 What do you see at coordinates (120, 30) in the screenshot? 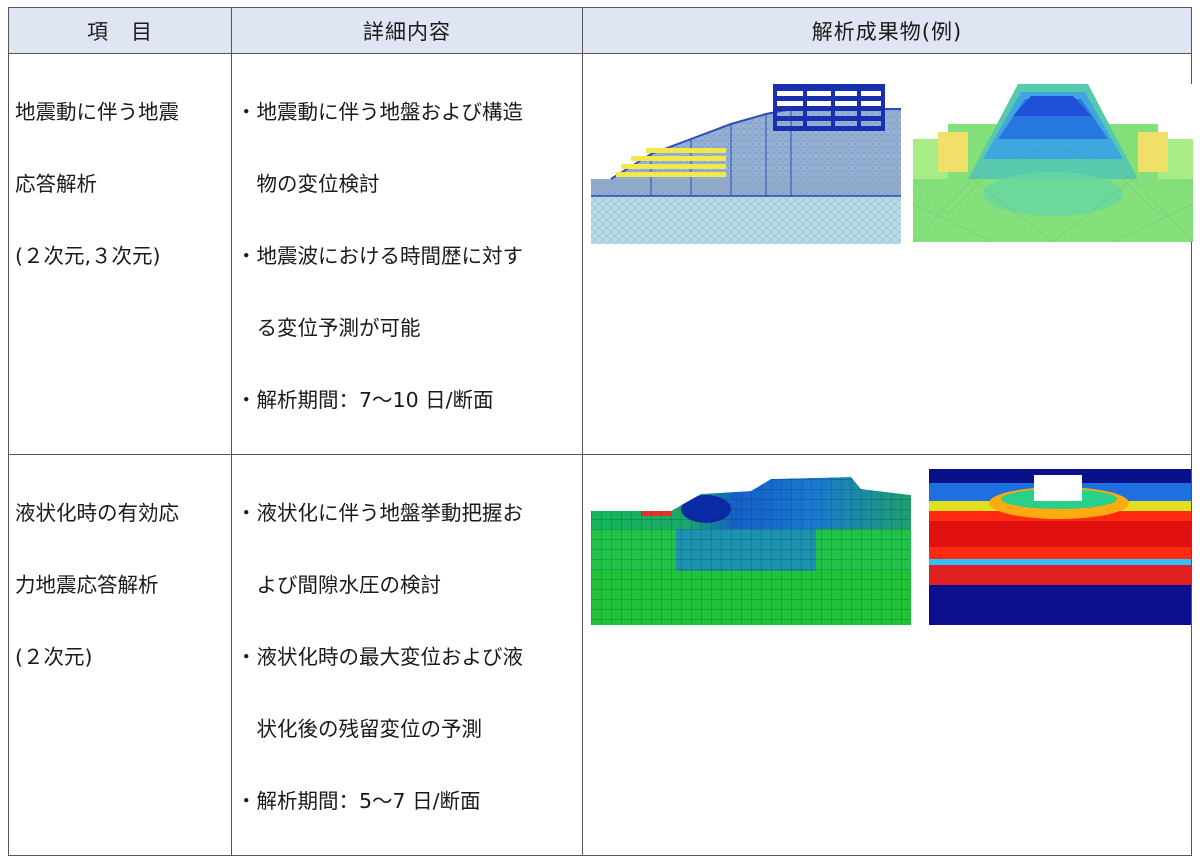
I see `header-item: 項 目` at bounding box center [120, 30].